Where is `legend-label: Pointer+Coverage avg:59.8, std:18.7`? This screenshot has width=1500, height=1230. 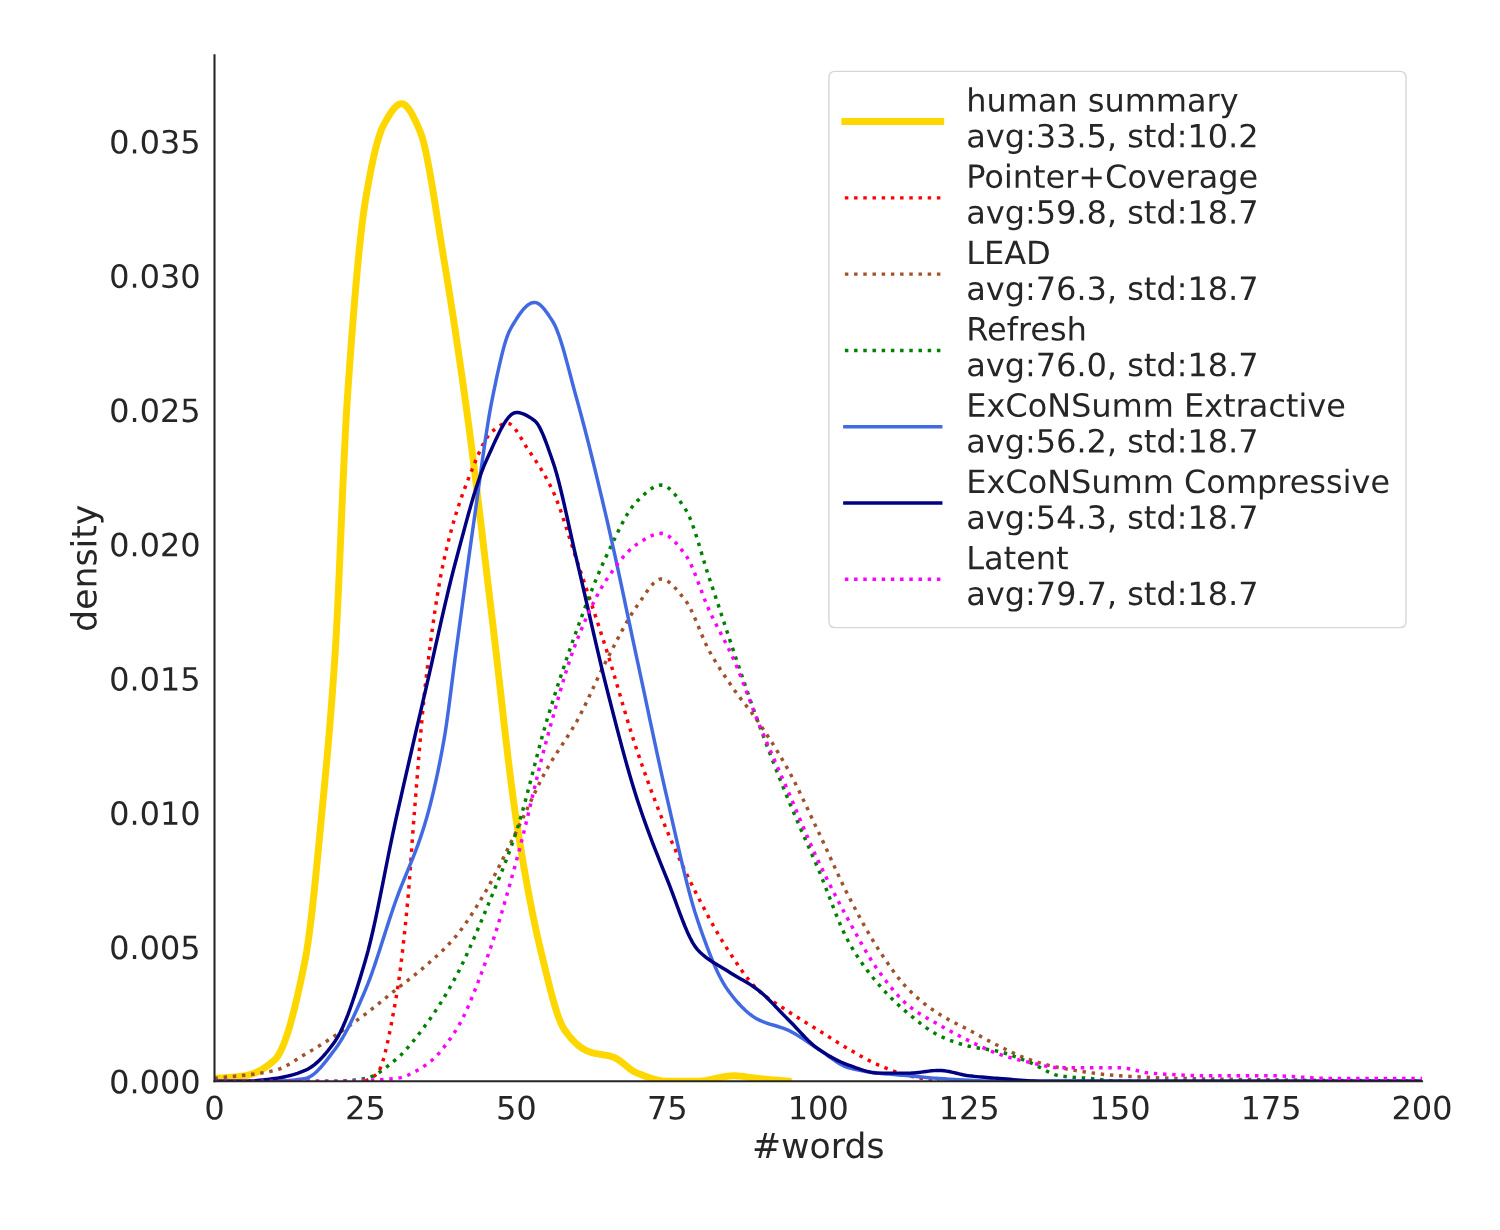 legend-label: Pointer+Coverage avg:59.8, std:18.7 is located at coordinates (1112, 197).